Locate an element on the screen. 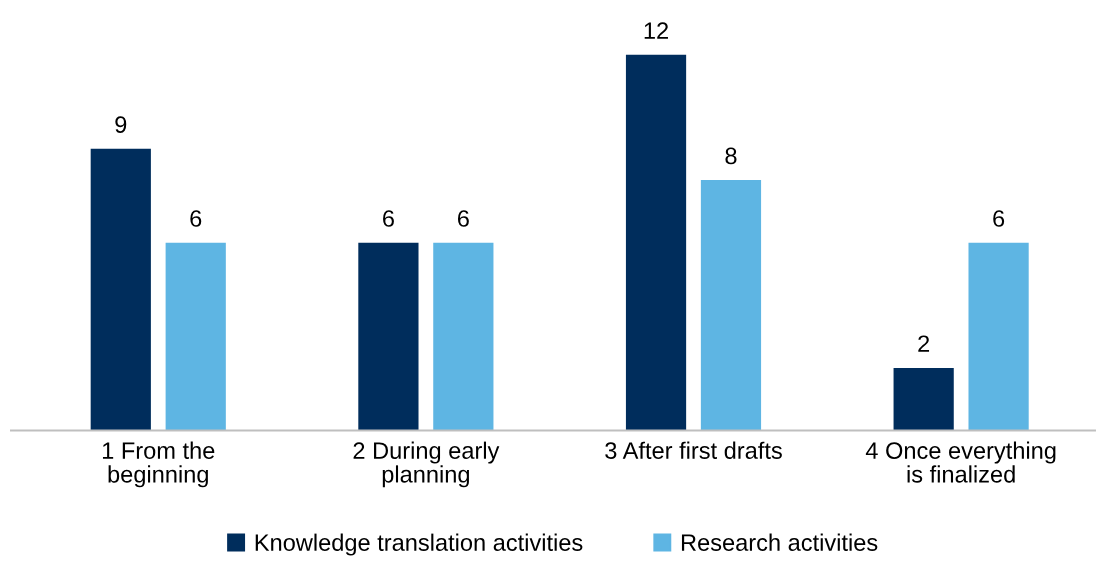 The height and width of the screenshot is (574, 1106). x-tick-label: 1 From the beginning is located at coordinates (158, 464).